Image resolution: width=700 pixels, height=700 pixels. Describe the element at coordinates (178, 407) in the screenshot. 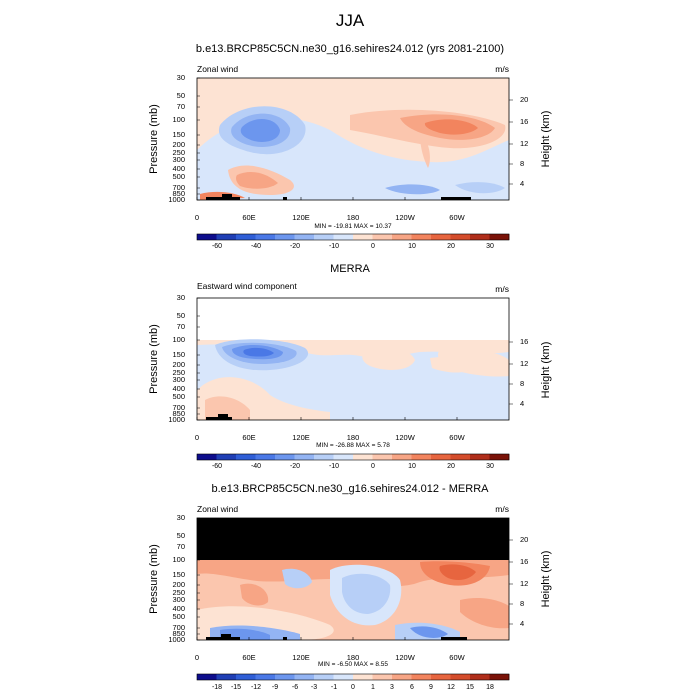

I see `y-tick-label: 700` at that location.